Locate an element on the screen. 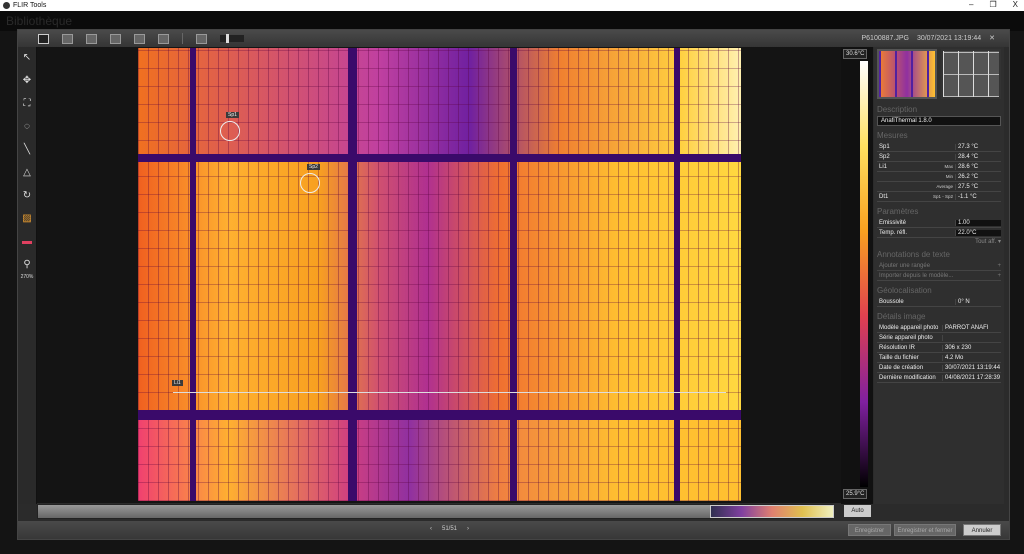 Image resolution: width=1024 pixels, height=554 pixels. measurement-row: Sp1 27.3 °C is located at coordinates (939, 147).